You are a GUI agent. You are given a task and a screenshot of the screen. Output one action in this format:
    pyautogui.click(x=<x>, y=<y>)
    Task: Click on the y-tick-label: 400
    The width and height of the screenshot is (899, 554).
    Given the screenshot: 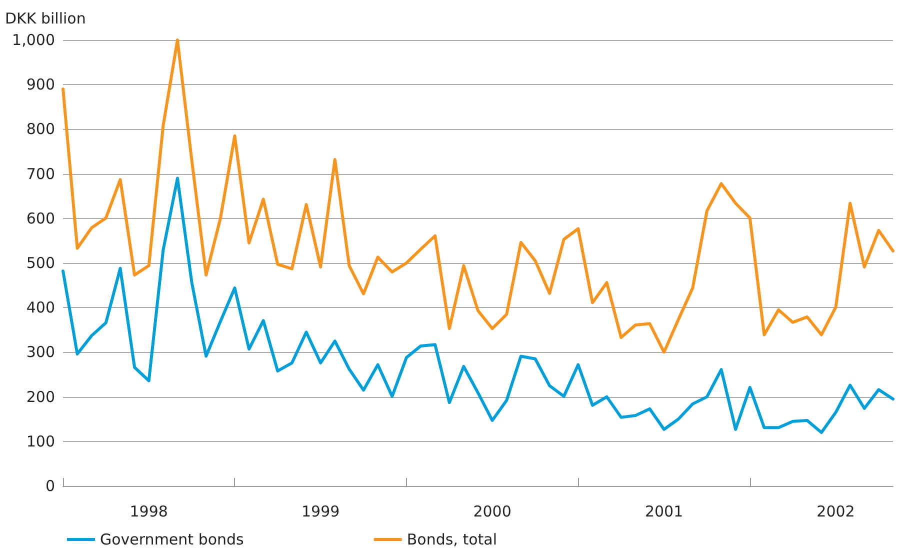 What is the action you would take?
    pyautogui.click(x=40, y=307)
    